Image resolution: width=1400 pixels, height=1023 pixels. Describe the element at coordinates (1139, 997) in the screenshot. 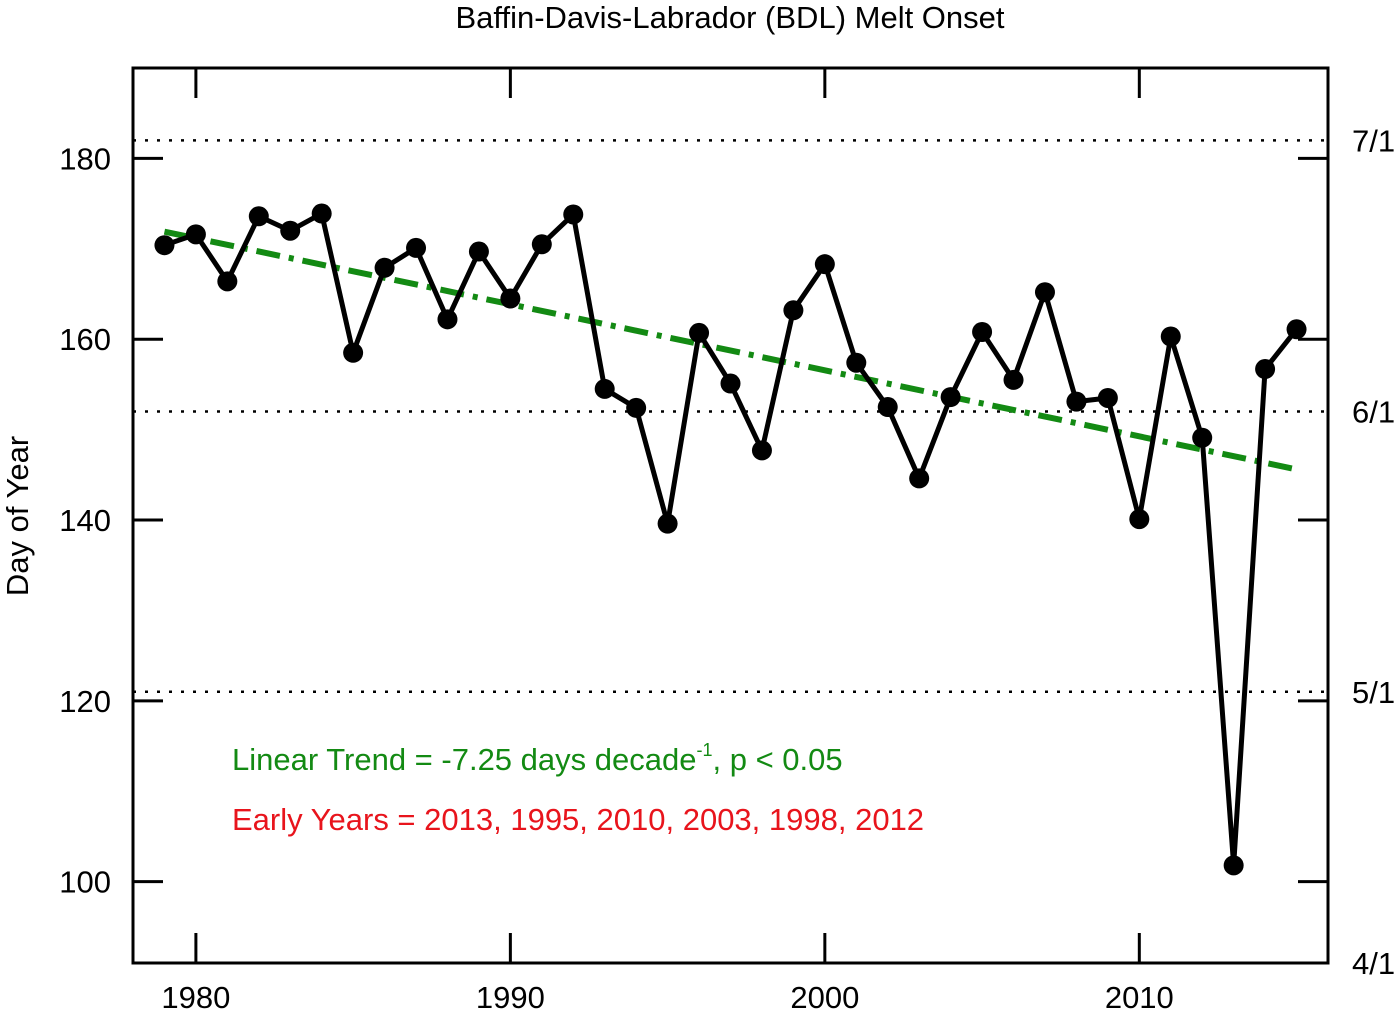

I see `x-tick-label: 2010` at that location.